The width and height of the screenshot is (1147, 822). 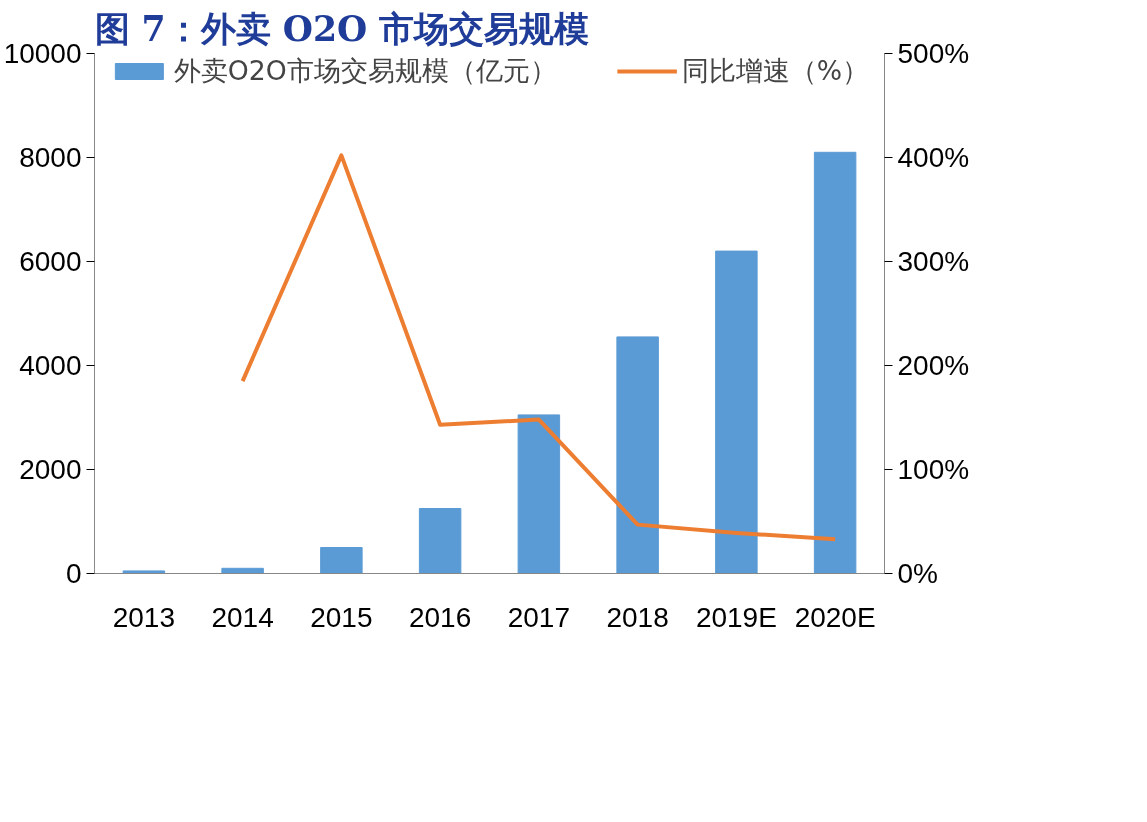 What do you see at coordinates (440, 617) in the screenshot?
I see `x-tick-label: 2016` at bounding box center [440, 617].